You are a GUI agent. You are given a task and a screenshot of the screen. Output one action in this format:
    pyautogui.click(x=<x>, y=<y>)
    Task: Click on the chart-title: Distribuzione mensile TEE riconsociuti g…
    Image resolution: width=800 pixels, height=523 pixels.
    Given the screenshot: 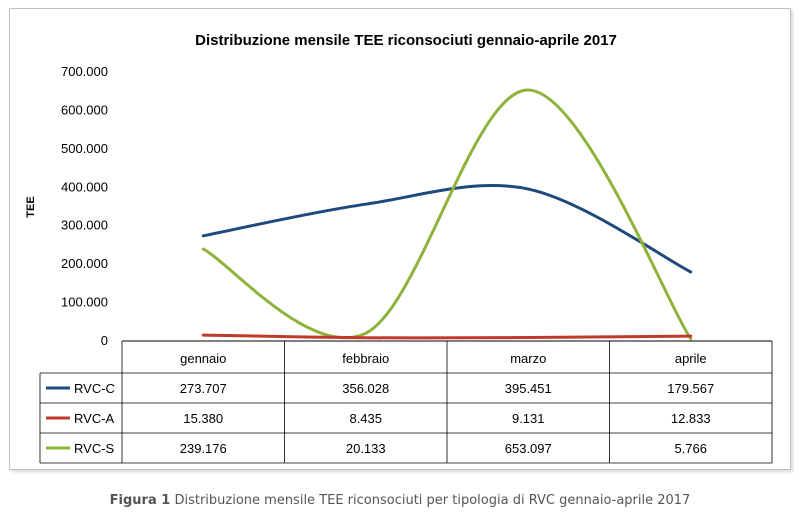 What is the action you would take?
    pyautogui.click(x=406, y=40)
    